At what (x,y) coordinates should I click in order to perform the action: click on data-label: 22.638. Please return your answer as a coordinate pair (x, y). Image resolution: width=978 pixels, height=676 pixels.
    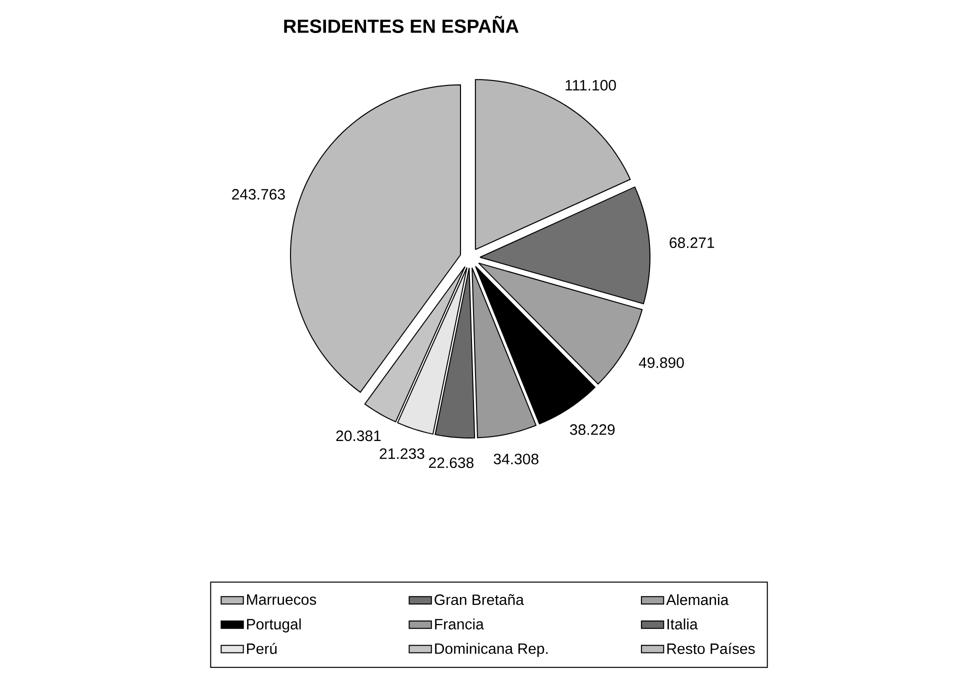
    Looking at the image, I should click on (451, 462).